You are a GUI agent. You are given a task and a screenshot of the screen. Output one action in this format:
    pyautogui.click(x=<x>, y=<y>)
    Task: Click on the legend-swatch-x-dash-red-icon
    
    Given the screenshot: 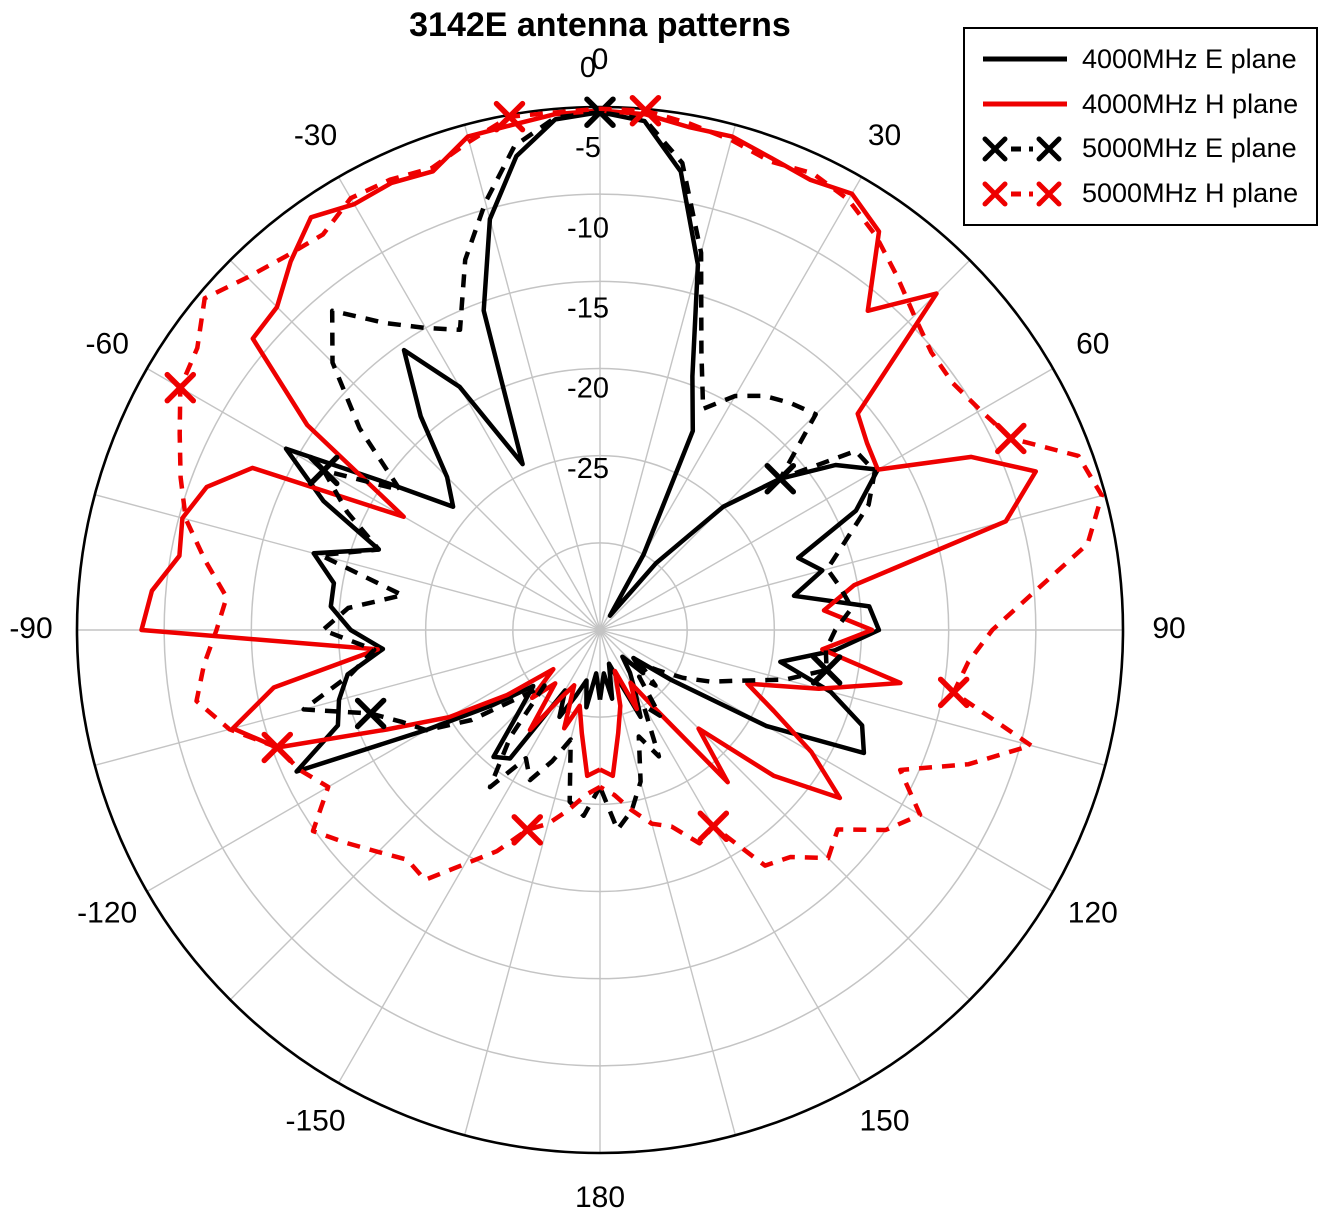 What is the action you would take?
    pyautogui.click(x=1022, y=194)
    